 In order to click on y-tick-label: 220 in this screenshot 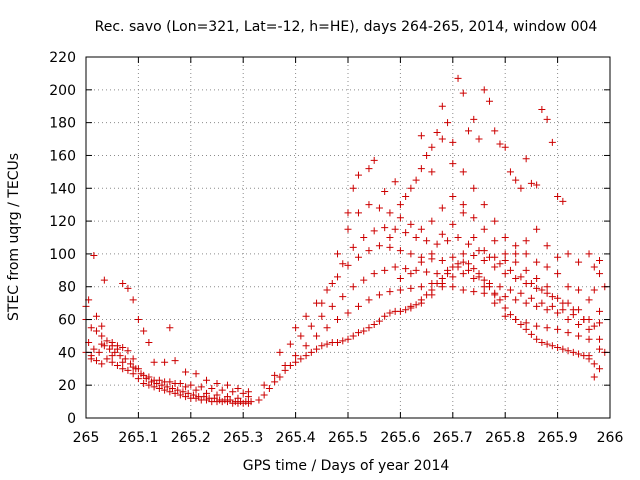, I will do `click(62, 58)`.